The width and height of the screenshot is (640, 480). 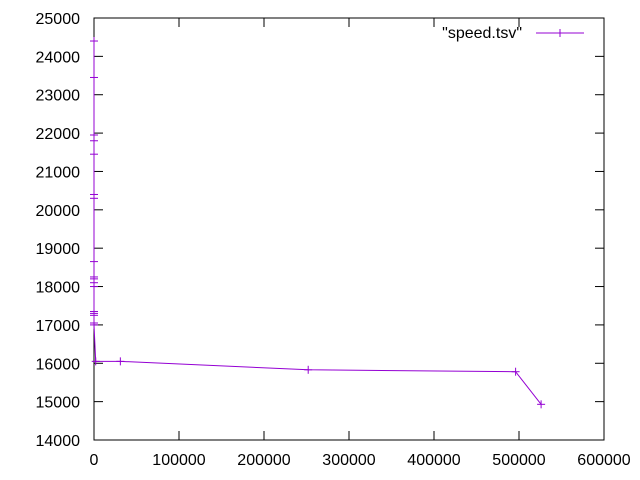 I want to click on y-tick-label: 18000, so click(x=58, y=288).